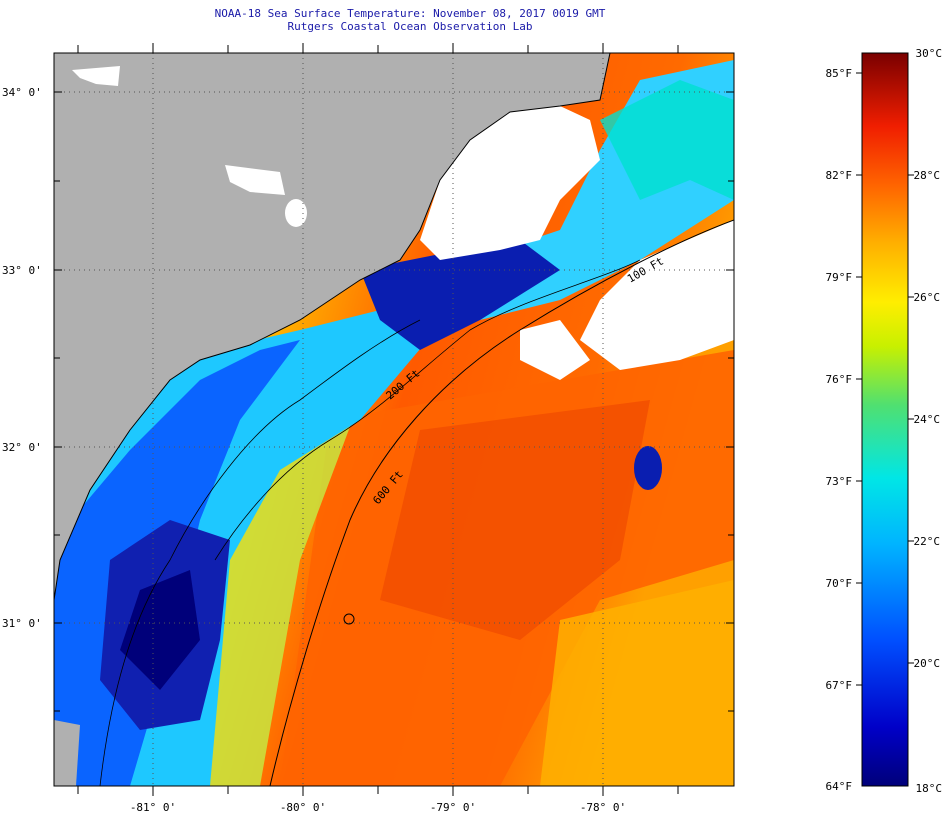  What do you see at coordinates (22, 270) in the screenshot?
I see `lat-label-33: 33° 0'` at bounding box center [22, 270].